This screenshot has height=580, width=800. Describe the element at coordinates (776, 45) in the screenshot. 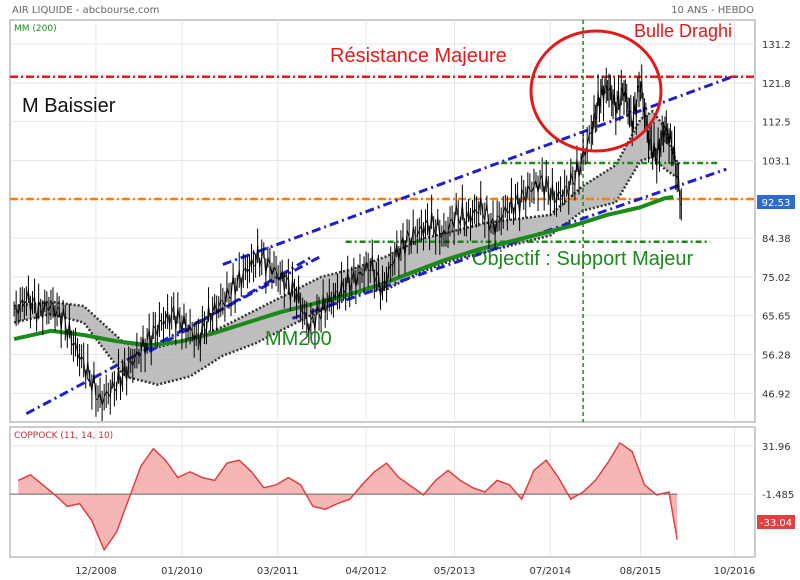

I see `price-y-tick-label: 131.2` at that location.